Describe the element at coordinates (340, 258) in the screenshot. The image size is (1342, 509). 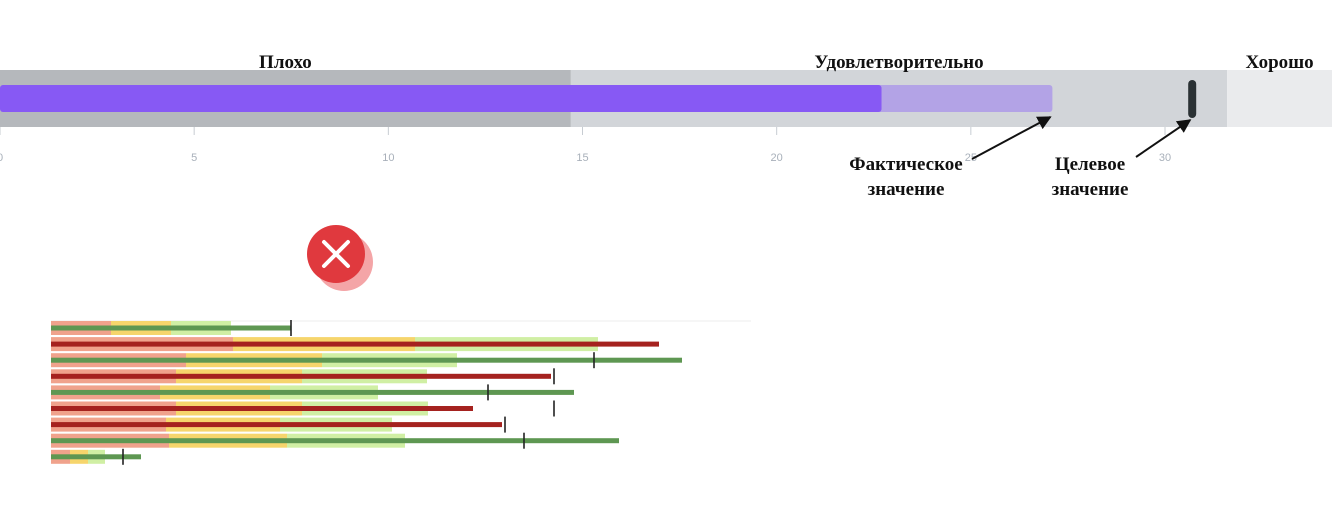
I see `error-icon` at that location.